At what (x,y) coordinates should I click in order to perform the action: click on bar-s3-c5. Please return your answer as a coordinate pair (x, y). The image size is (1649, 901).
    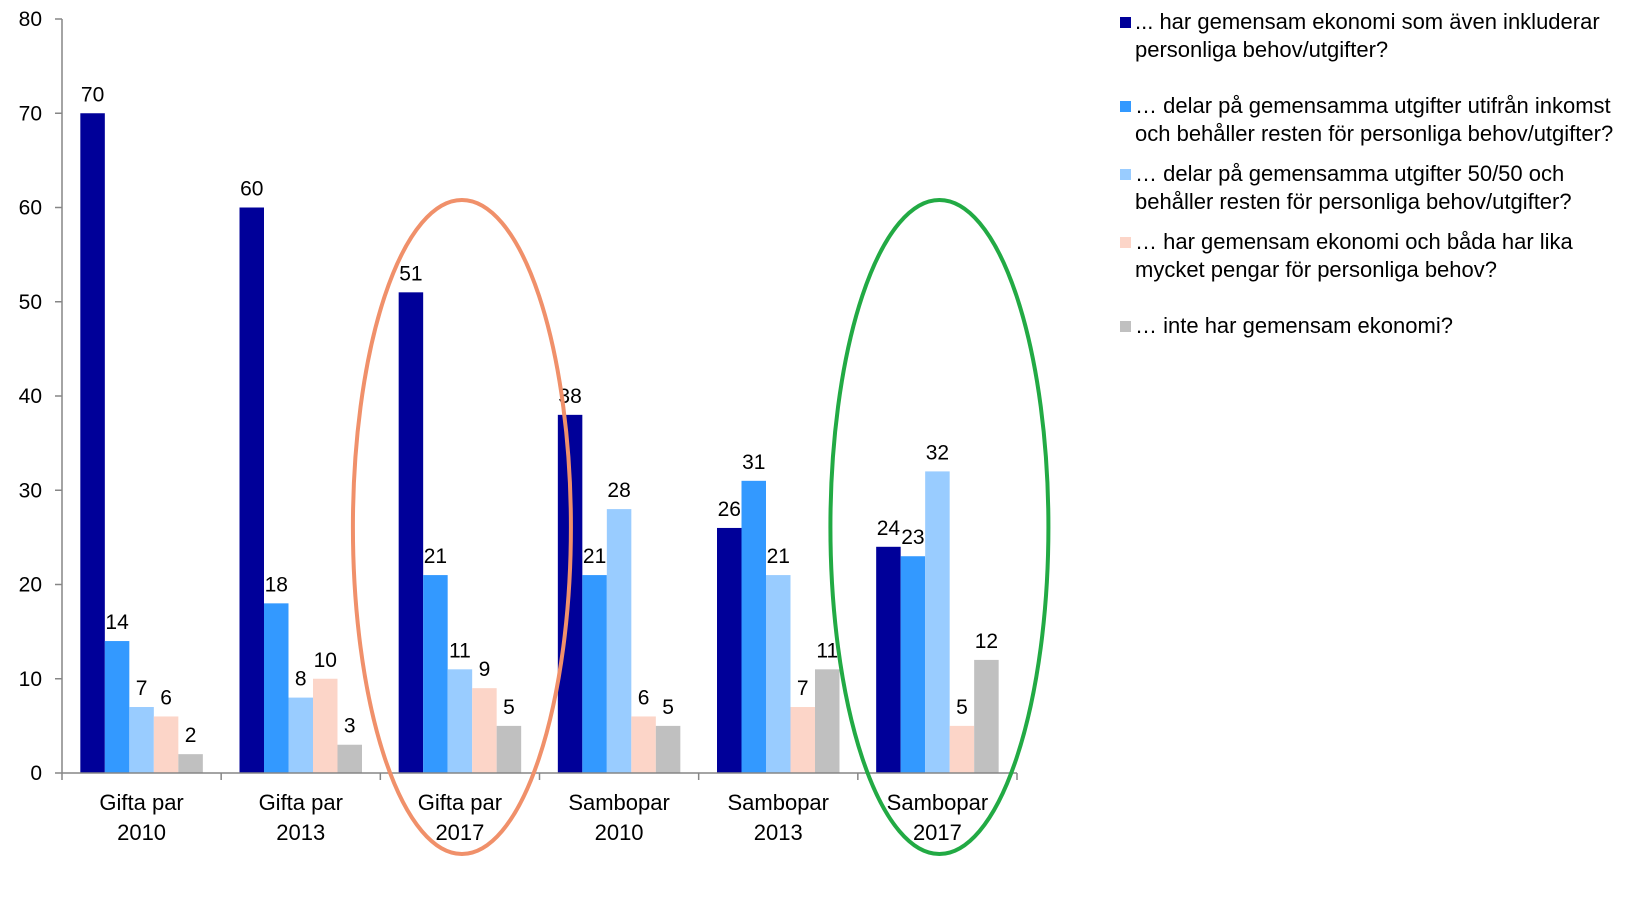
    Looking at the image, I should click on (778, 674).